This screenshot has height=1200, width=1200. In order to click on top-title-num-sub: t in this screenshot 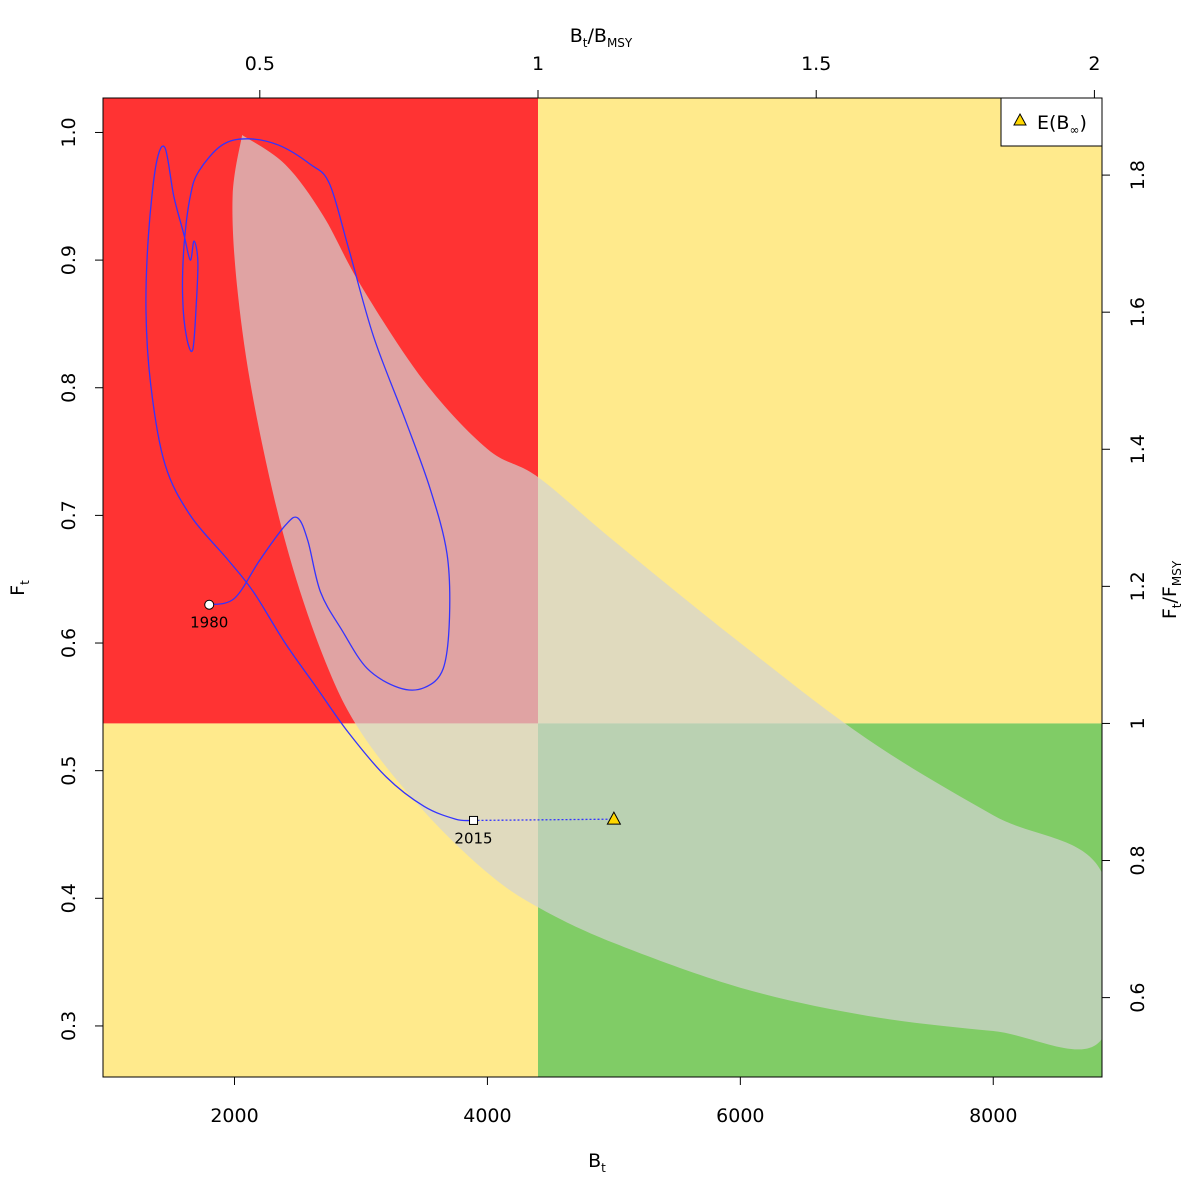, I will do `click(585, 43)`.